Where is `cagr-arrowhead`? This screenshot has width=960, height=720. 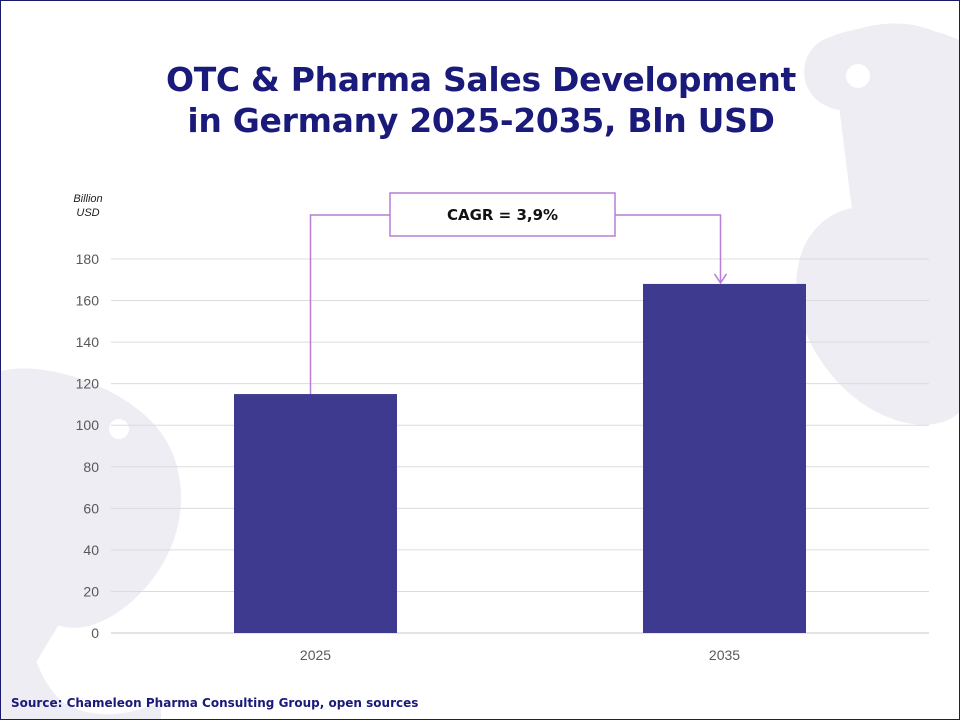
cagr-arrowhead is located at coordinates (720, 279).